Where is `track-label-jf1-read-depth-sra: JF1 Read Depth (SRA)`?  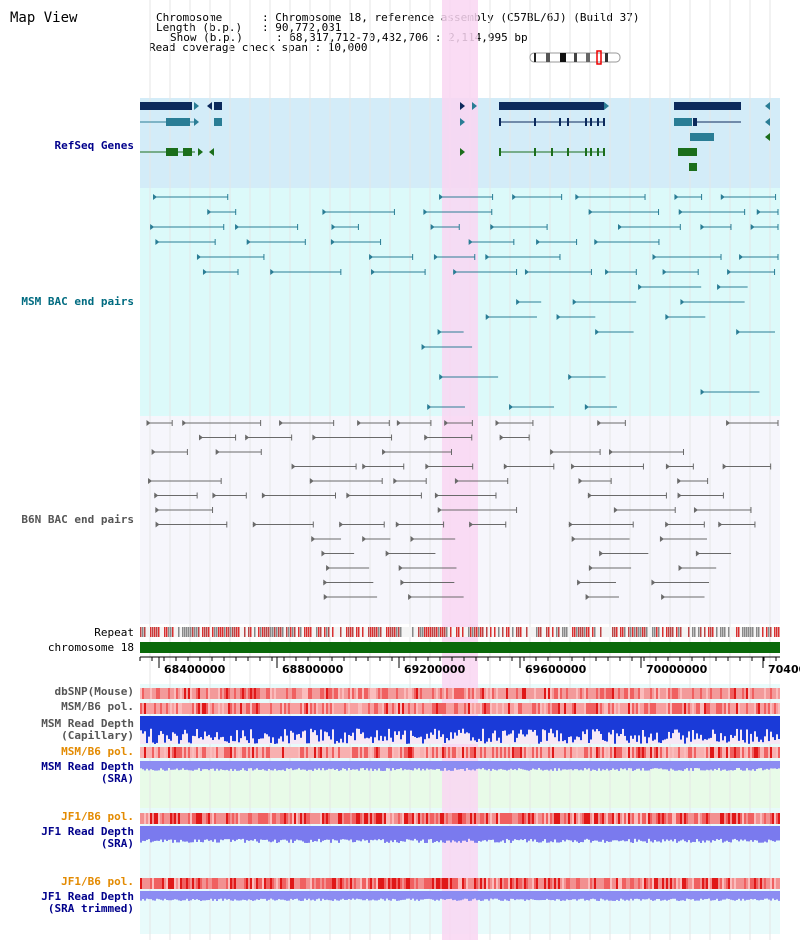
track-label-jf1-read-depth-sra: JF1 Read Depth (SRA) is located at coordinates (87, 837).